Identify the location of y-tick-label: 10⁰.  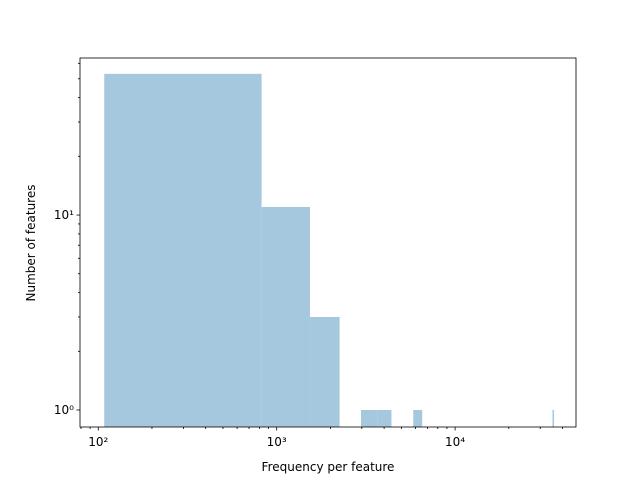
(64, 410).